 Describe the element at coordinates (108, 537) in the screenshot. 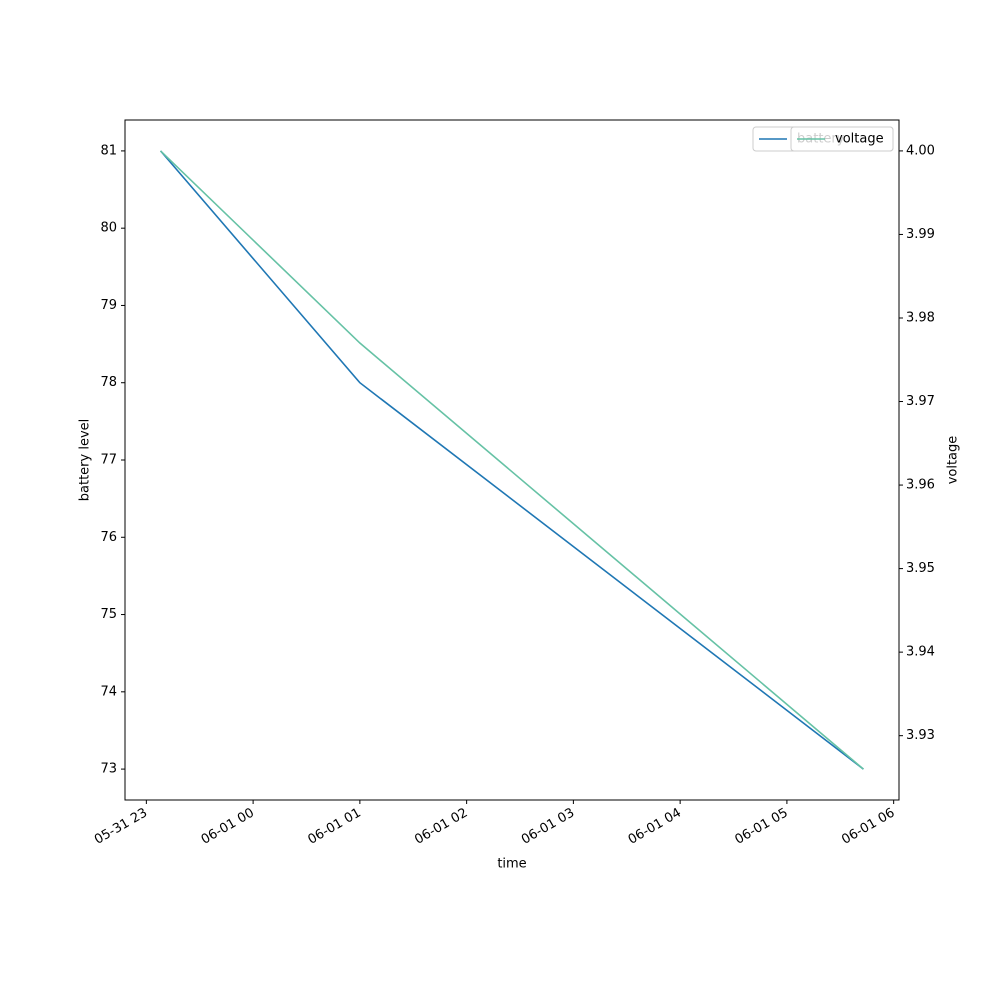

I see `y-tick-label: 76` at that location.